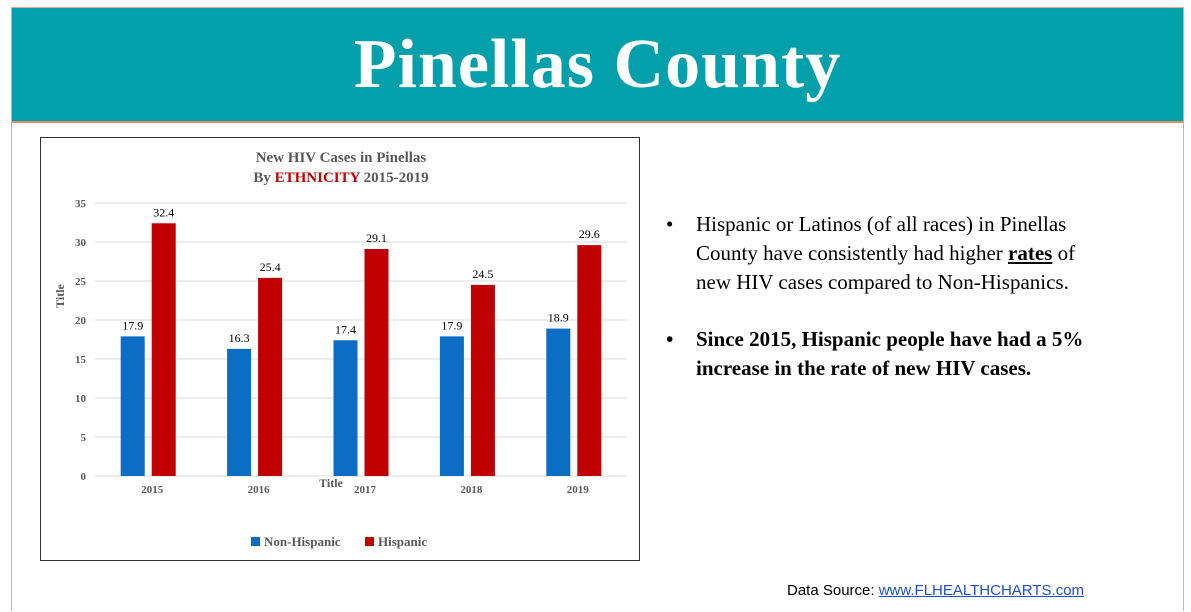 Image resolution: width=1191 pixels, height=612 pixels. Describe the element at coordinates (369, 541) in the screenshot. I see `legend-swatch-hispanic` at that location.